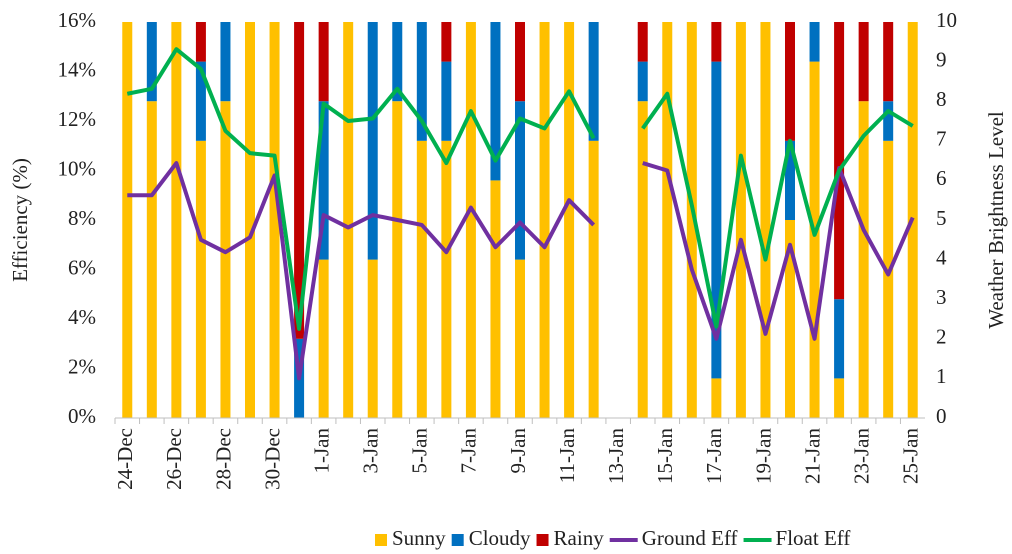 Image resolution: width=1012 pixels, height=554 pixels. Describe the element at coordinates (518, 451) in the screenshot. I see `x-tick-label: 9-Jan` at that location.